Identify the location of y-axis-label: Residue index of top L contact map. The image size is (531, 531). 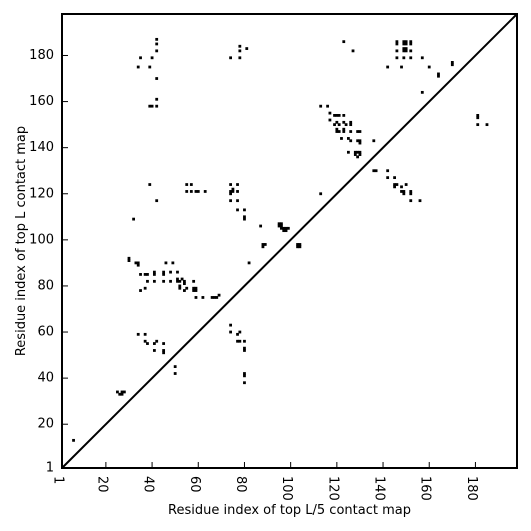
(21, 241).